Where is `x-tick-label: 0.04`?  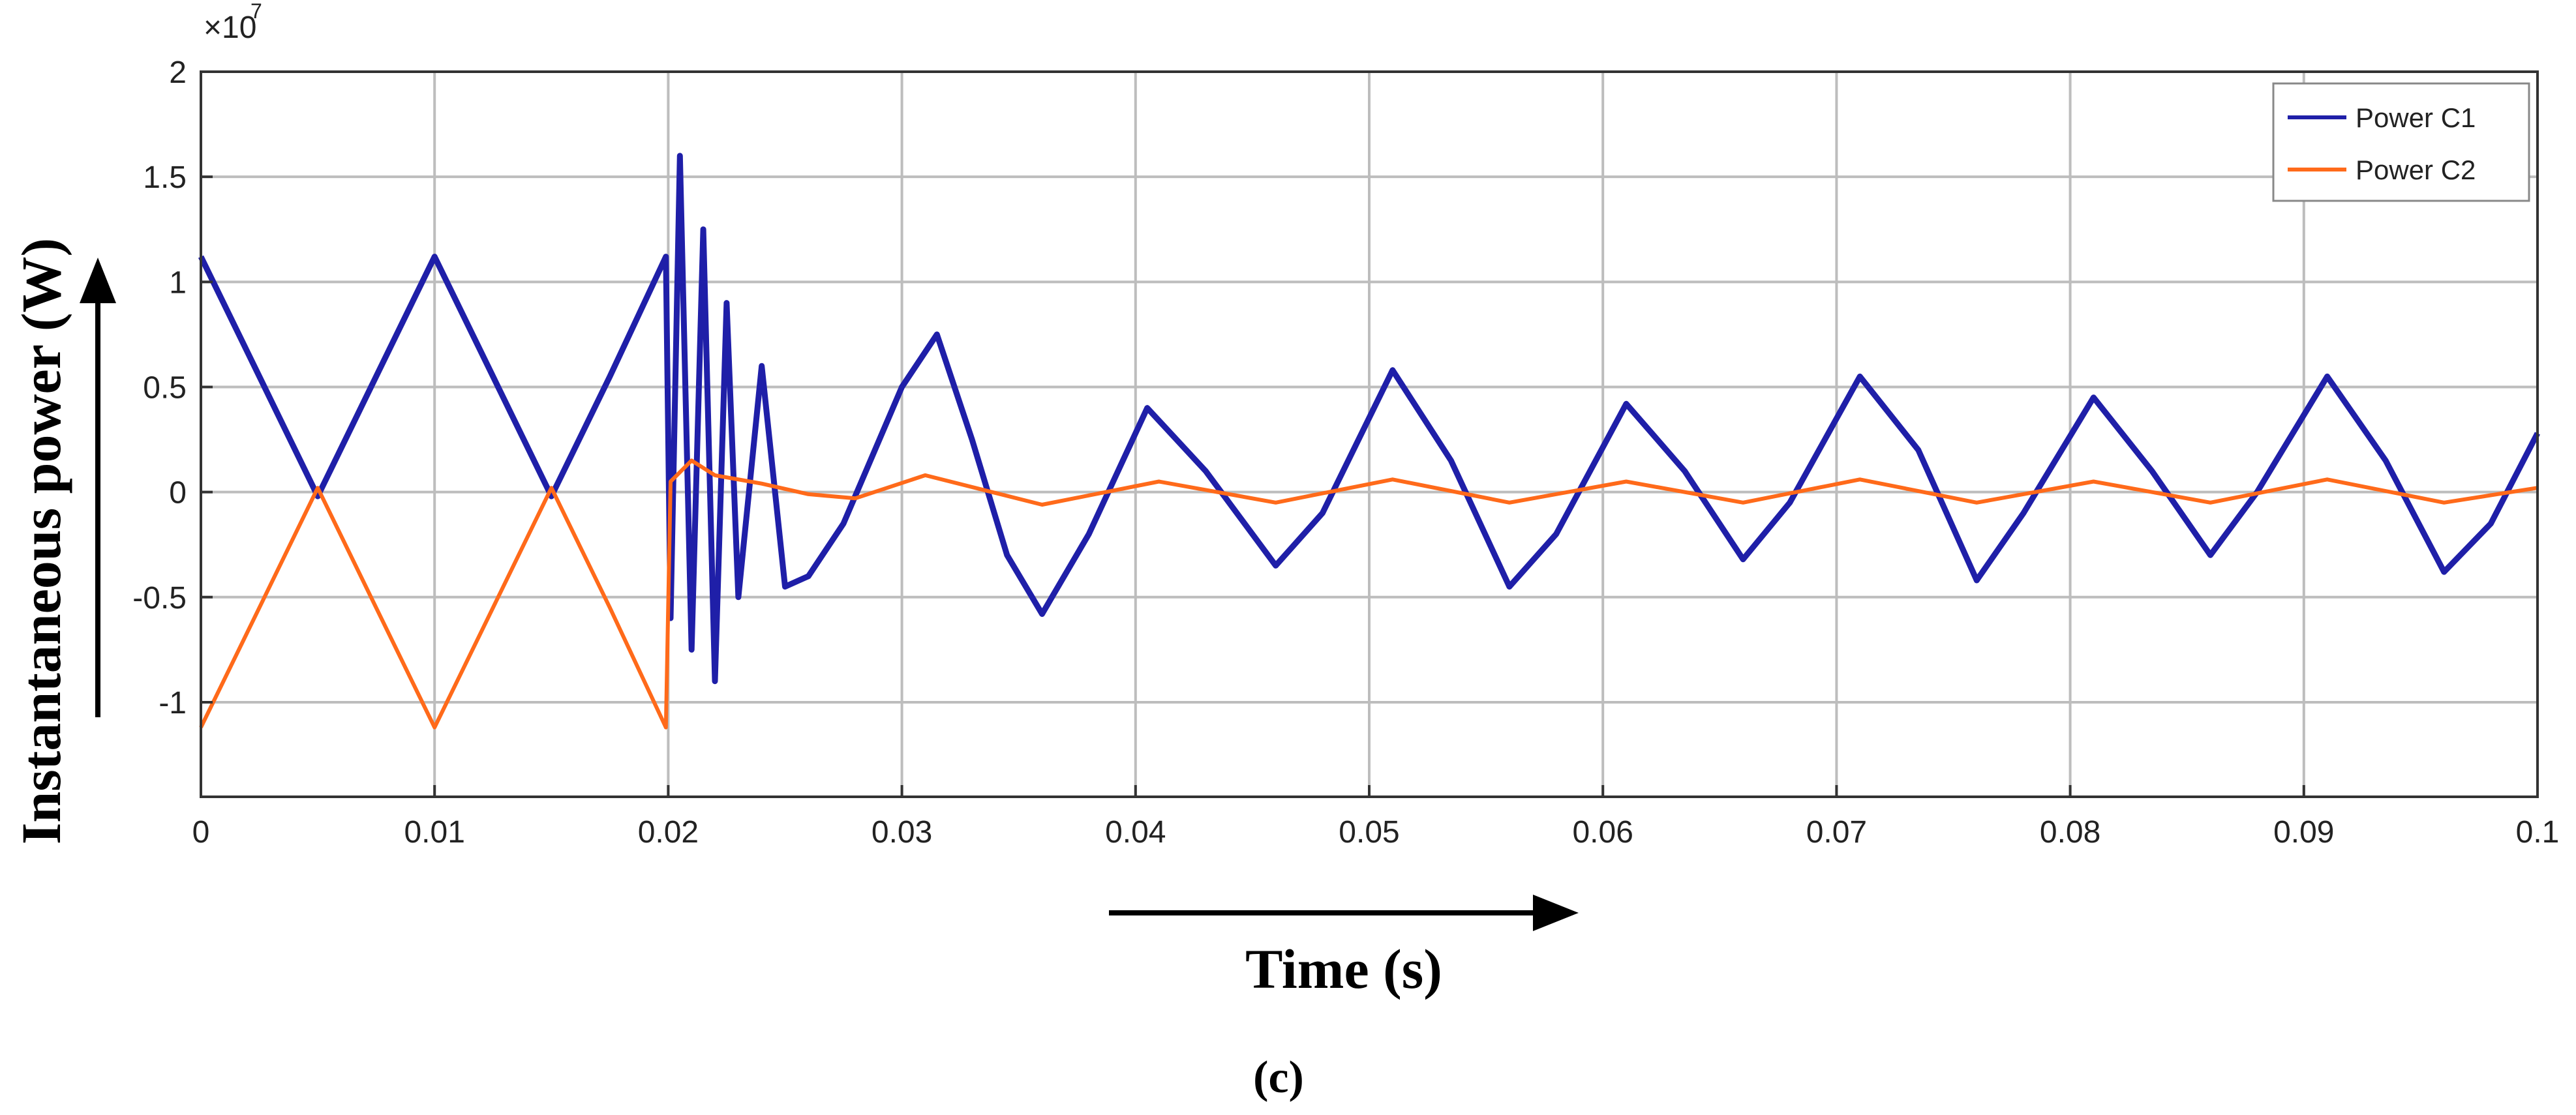 x-tick-label: 0.04 is located at coordinates (1136, 832).